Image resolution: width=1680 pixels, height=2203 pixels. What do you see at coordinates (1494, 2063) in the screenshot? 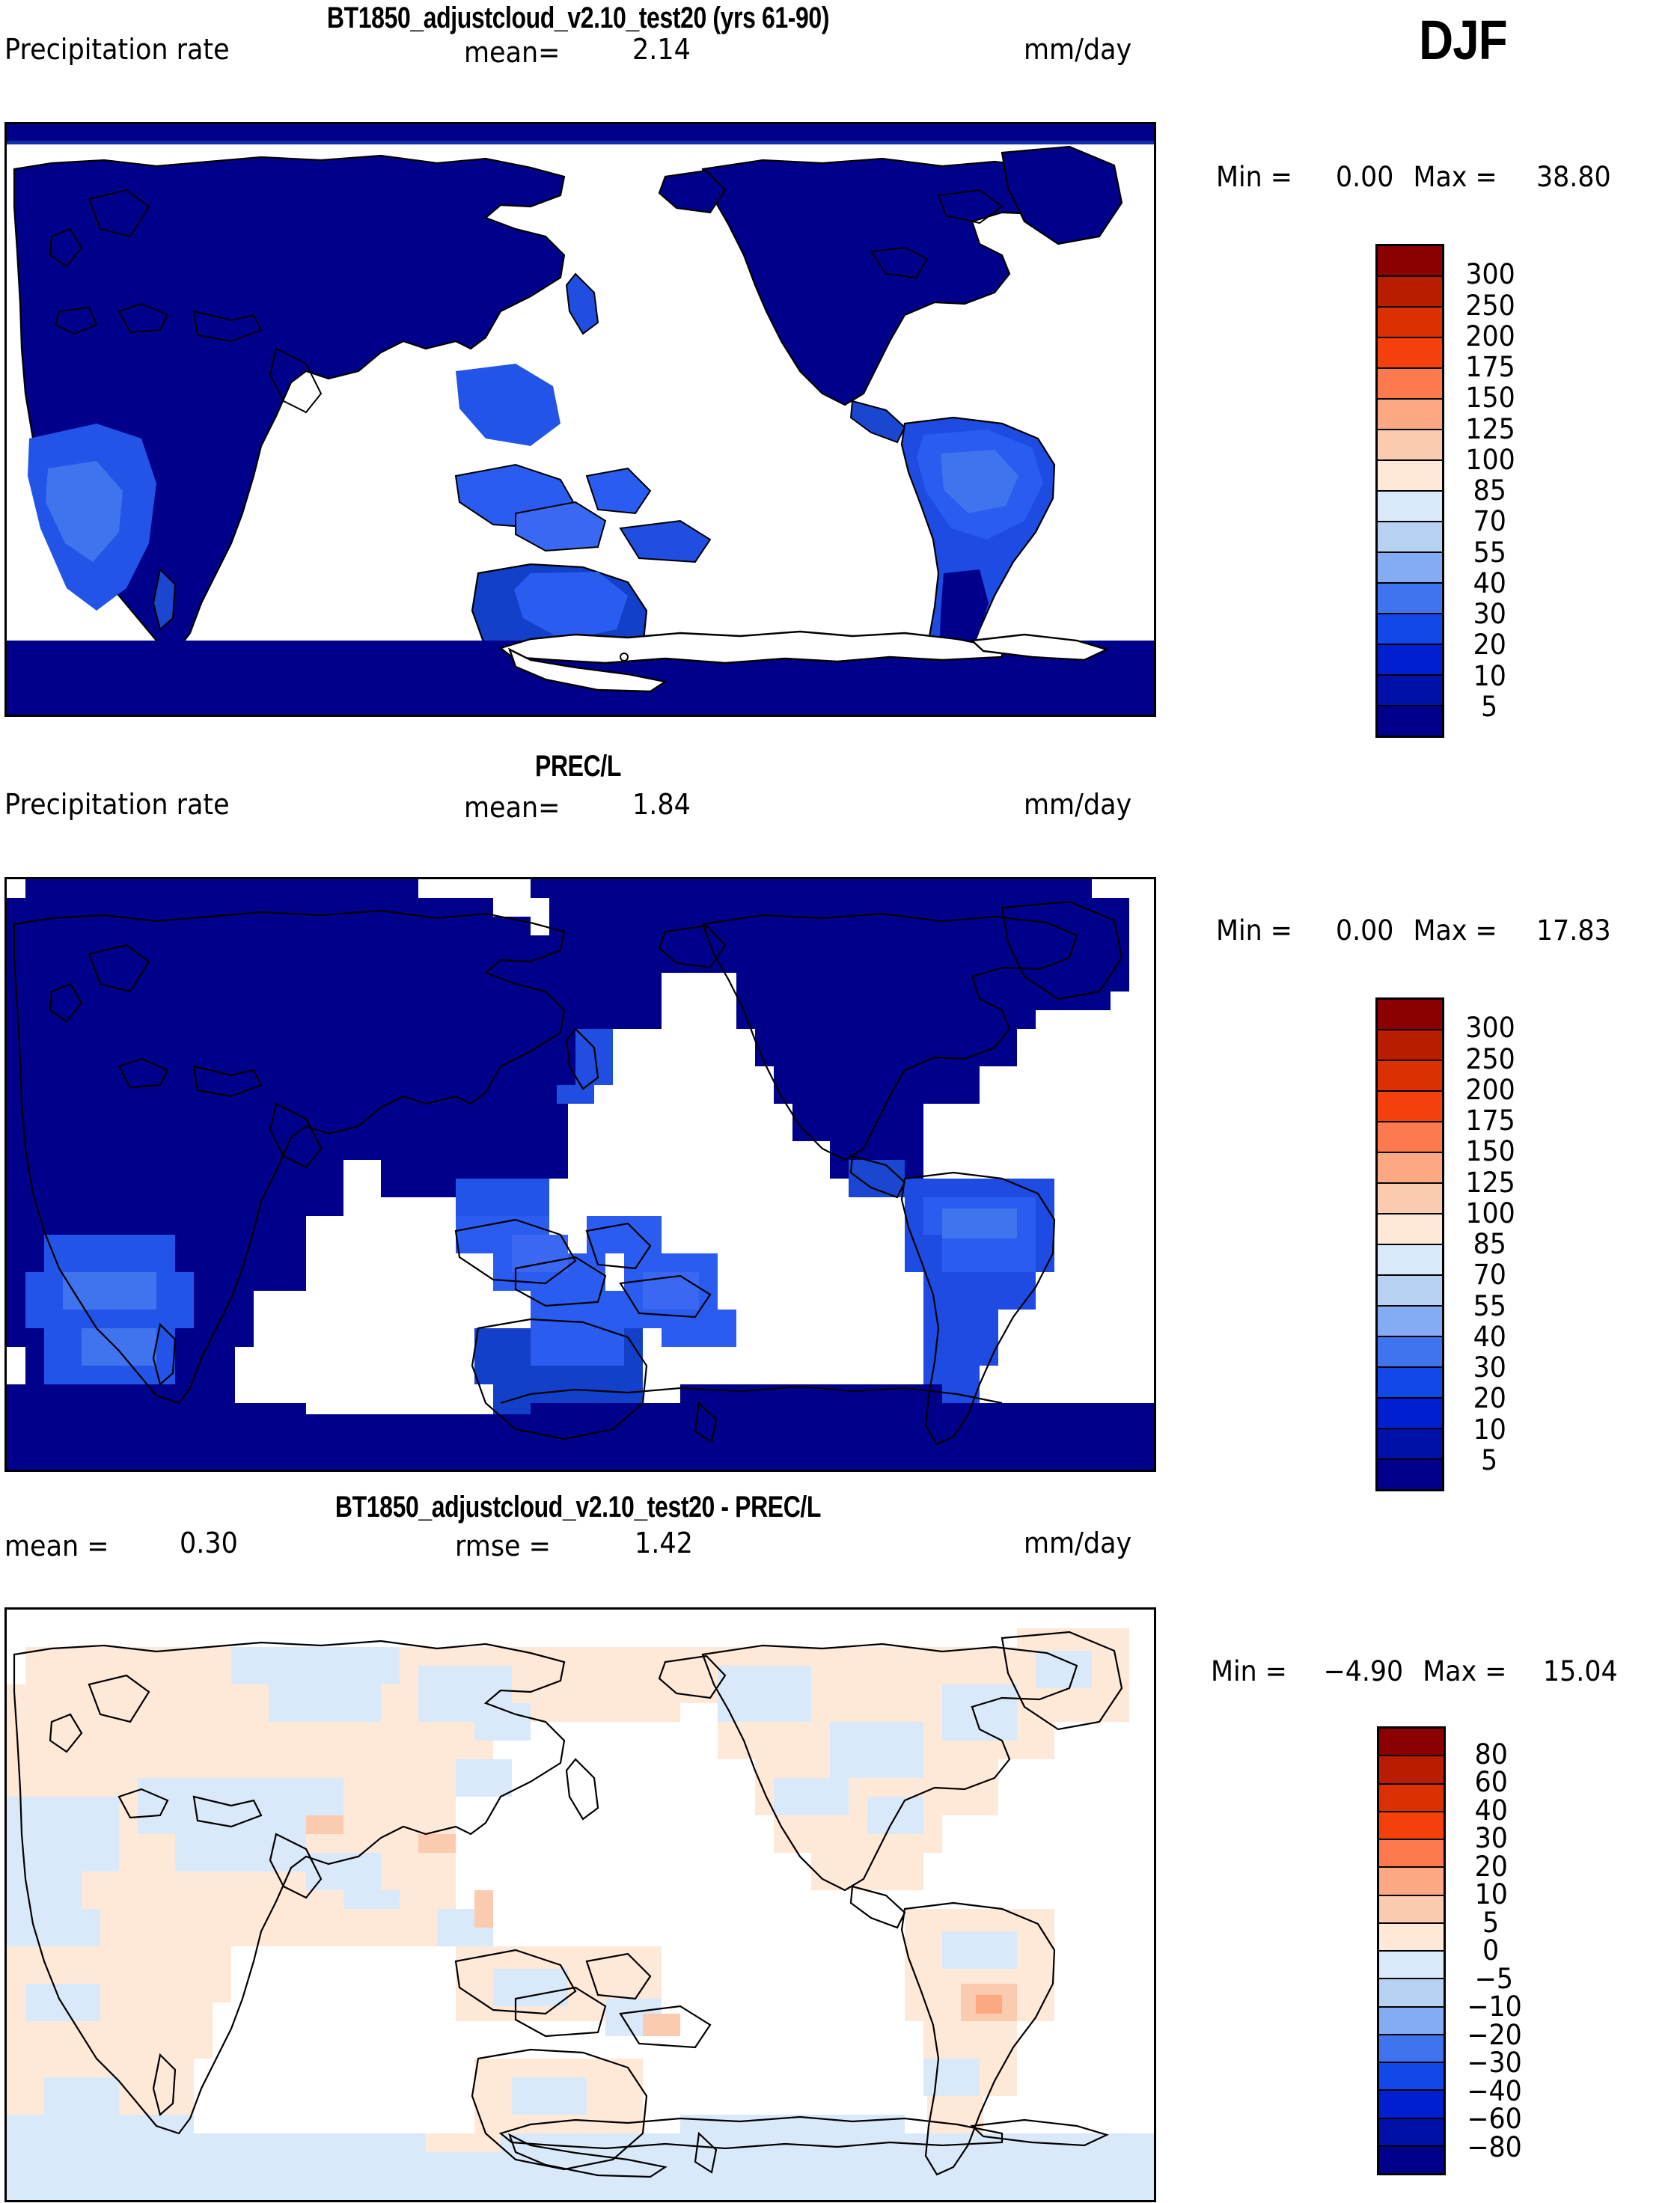
I see `colorbar-tick-label: −30` at bounding box center [1494, 2063].